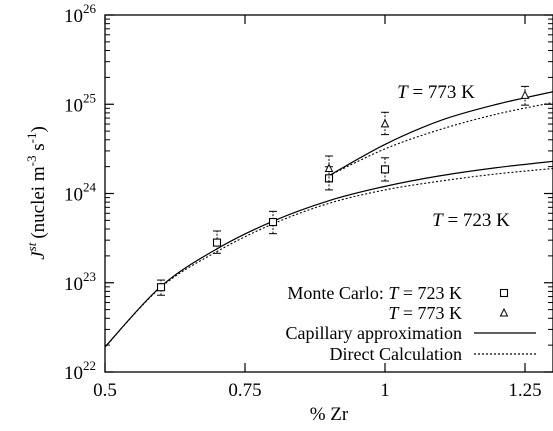 This screenshot has width=553, height=431. I want to click on annotations: T = 773 KT = 723 K, so click(453, 156).